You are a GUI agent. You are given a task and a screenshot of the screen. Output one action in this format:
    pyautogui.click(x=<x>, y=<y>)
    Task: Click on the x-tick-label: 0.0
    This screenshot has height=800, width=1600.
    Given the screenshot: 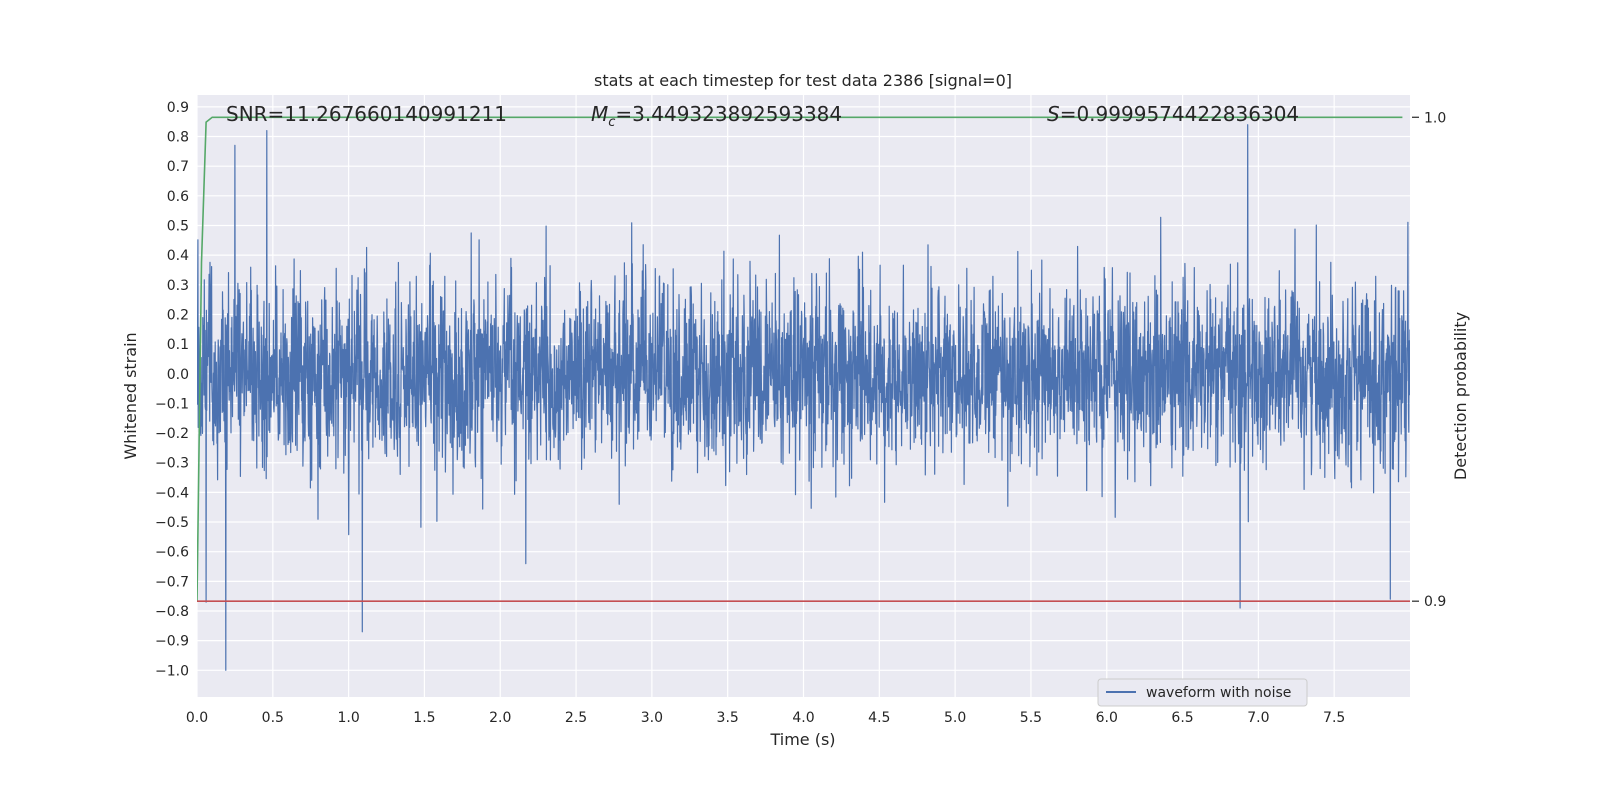 What is the action you would take?
    pyautogui.click(x=197, y=718)
    